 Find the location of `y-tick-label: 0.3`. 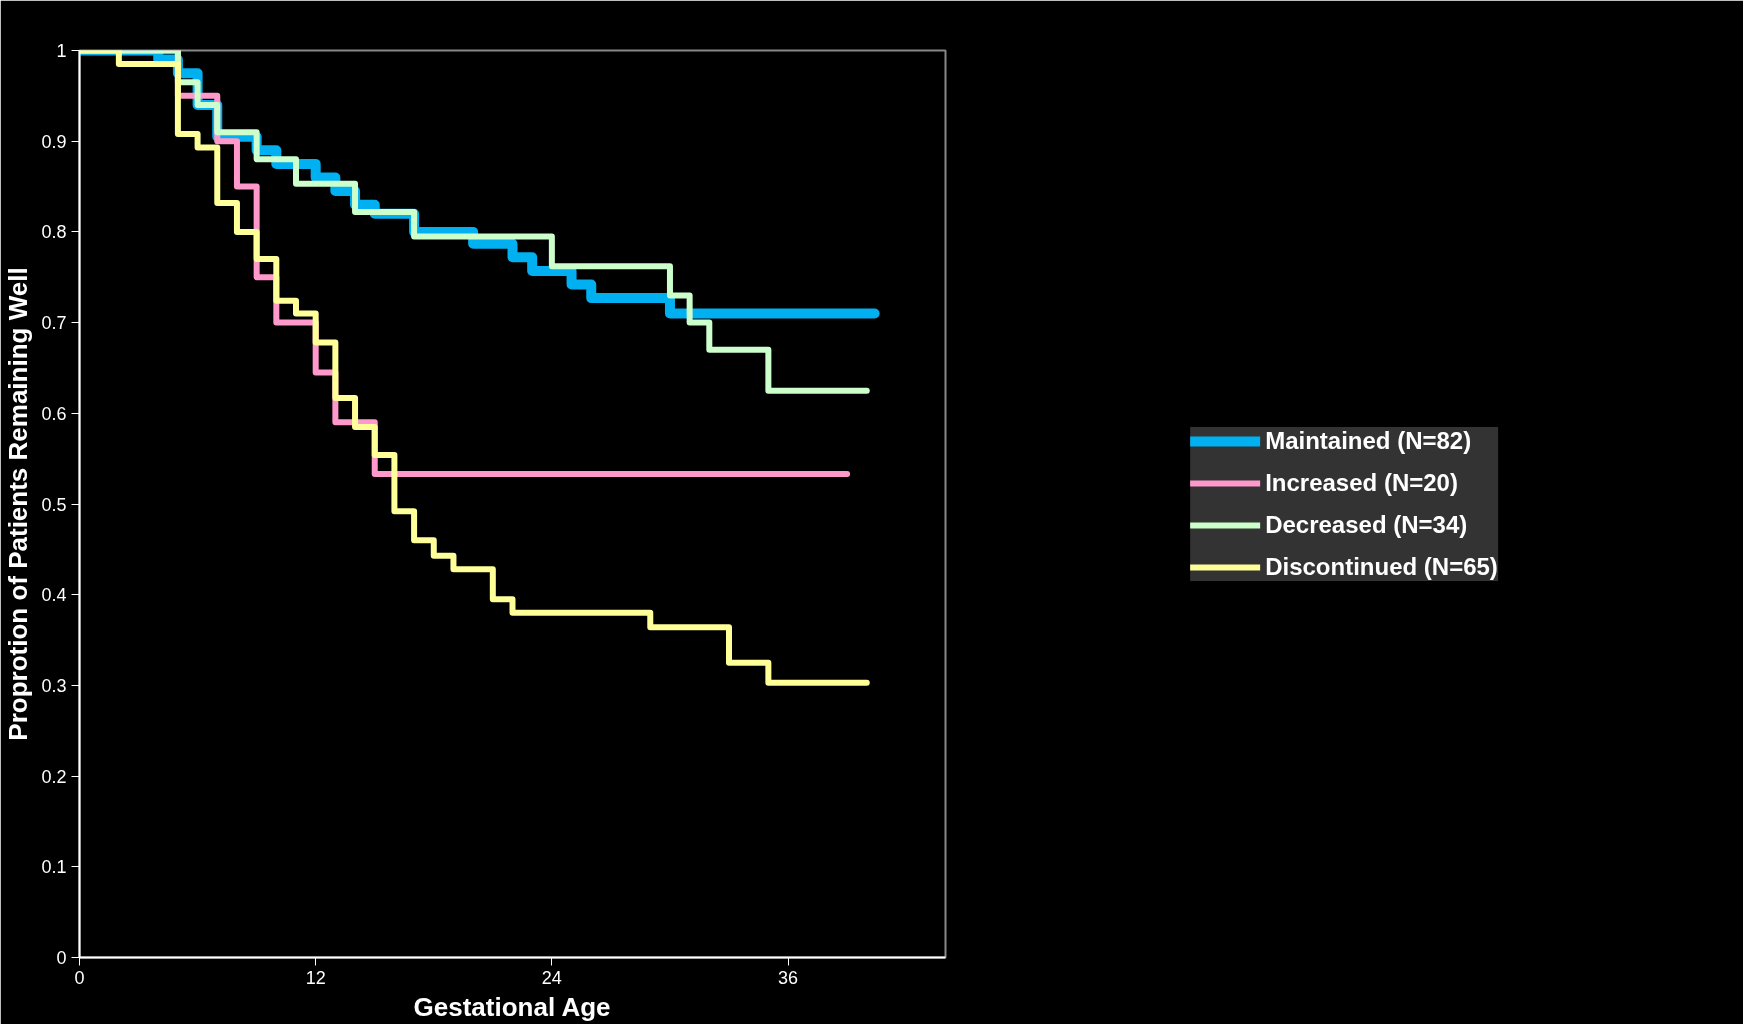

y-tick-label: 0.3 is located at coordinates (54, 685).